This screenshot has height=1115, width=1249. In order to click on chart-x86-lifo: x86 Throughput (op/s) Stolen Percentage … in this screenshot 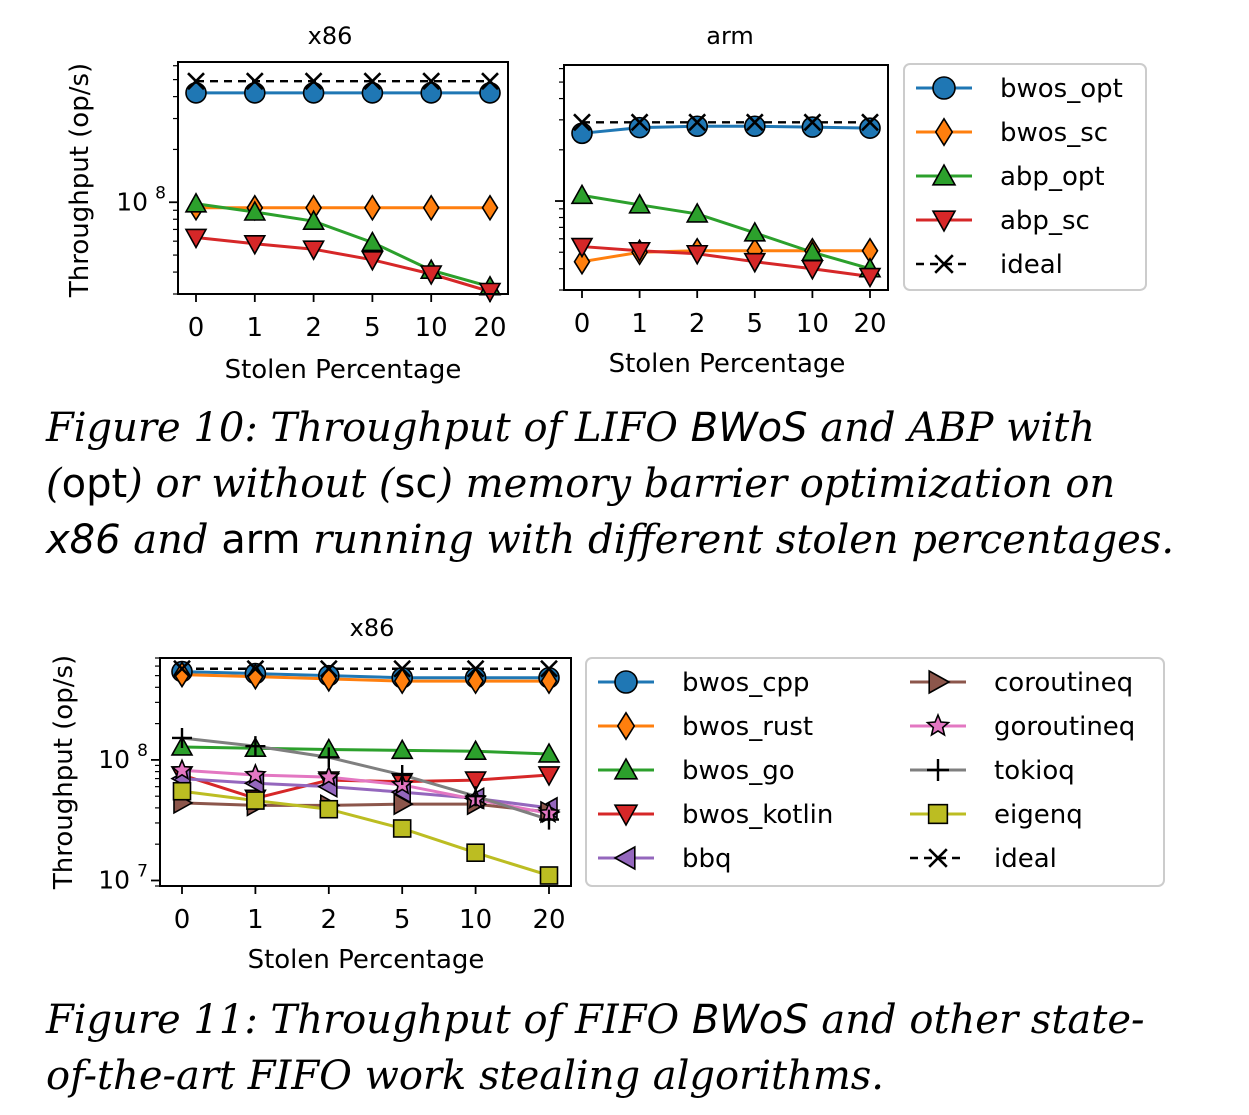, I will do `click(287, 203)`.